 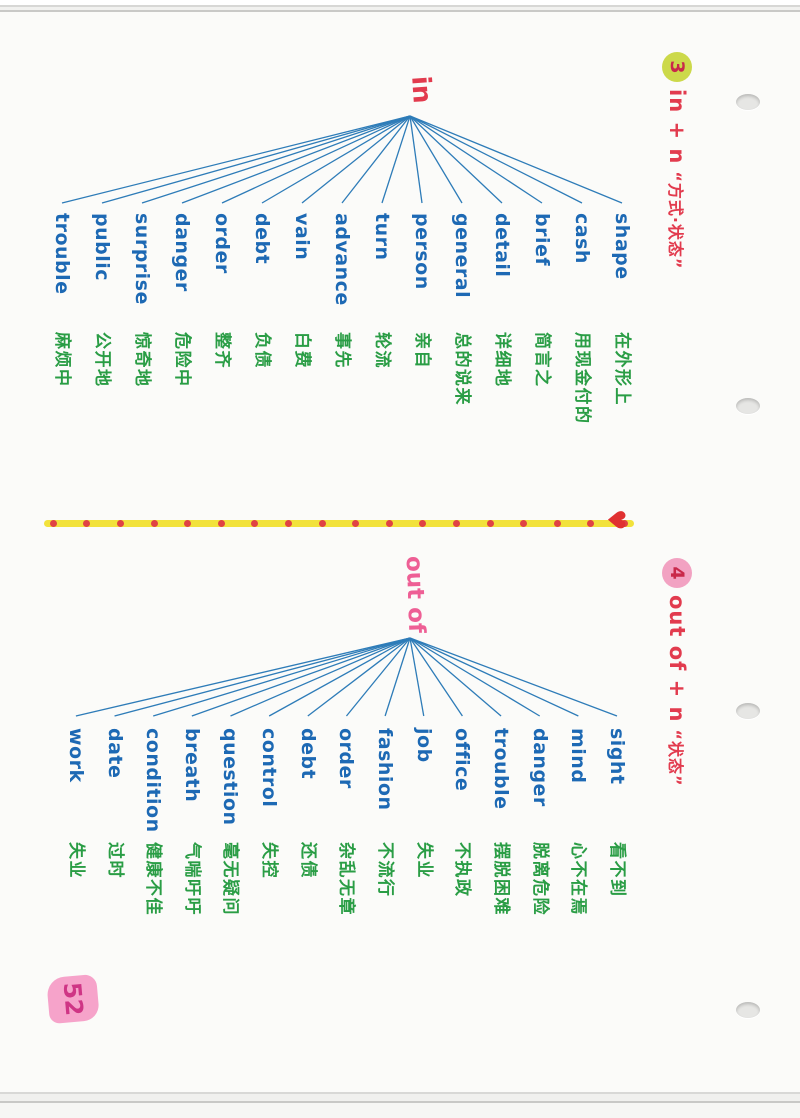 I want to click on map-word-person: person, so click(x=422, y=251).